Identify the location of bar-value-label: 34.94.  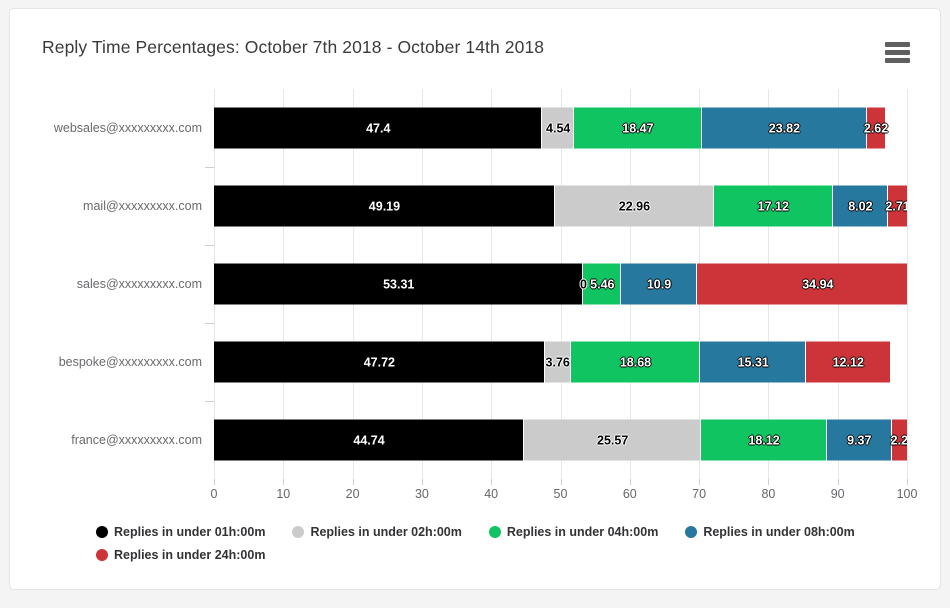
(818, 284).